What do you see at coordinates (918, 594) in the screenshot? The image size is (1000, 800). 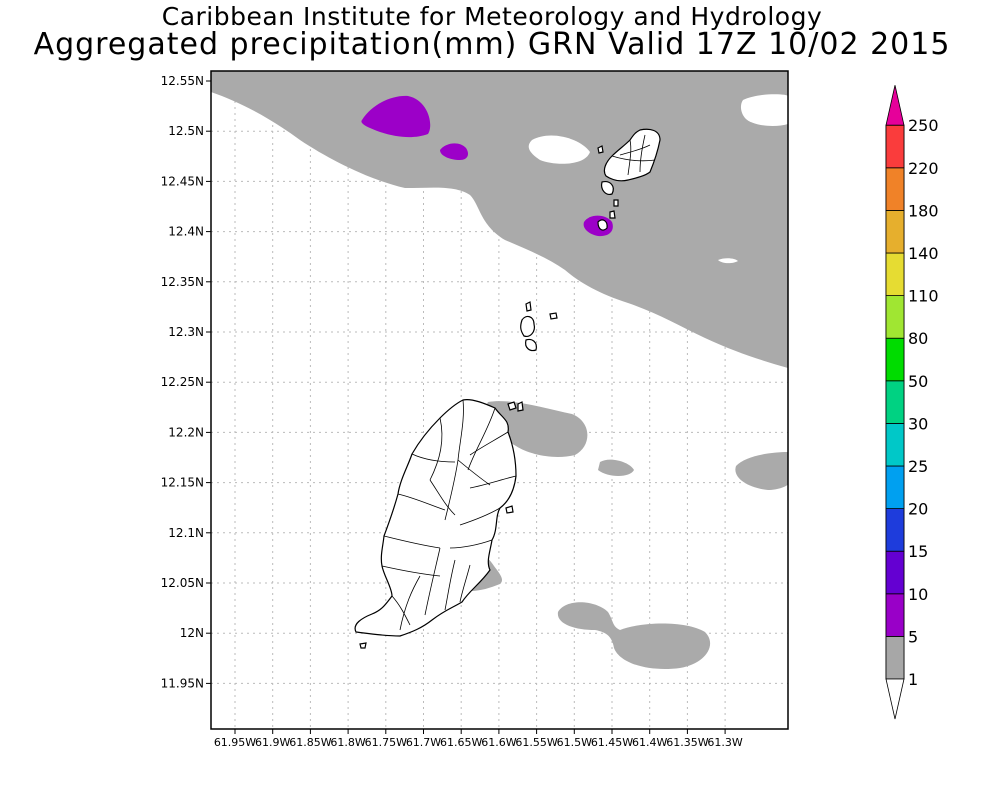 I see `legend-label: 10` at bounding box center [918, 594].